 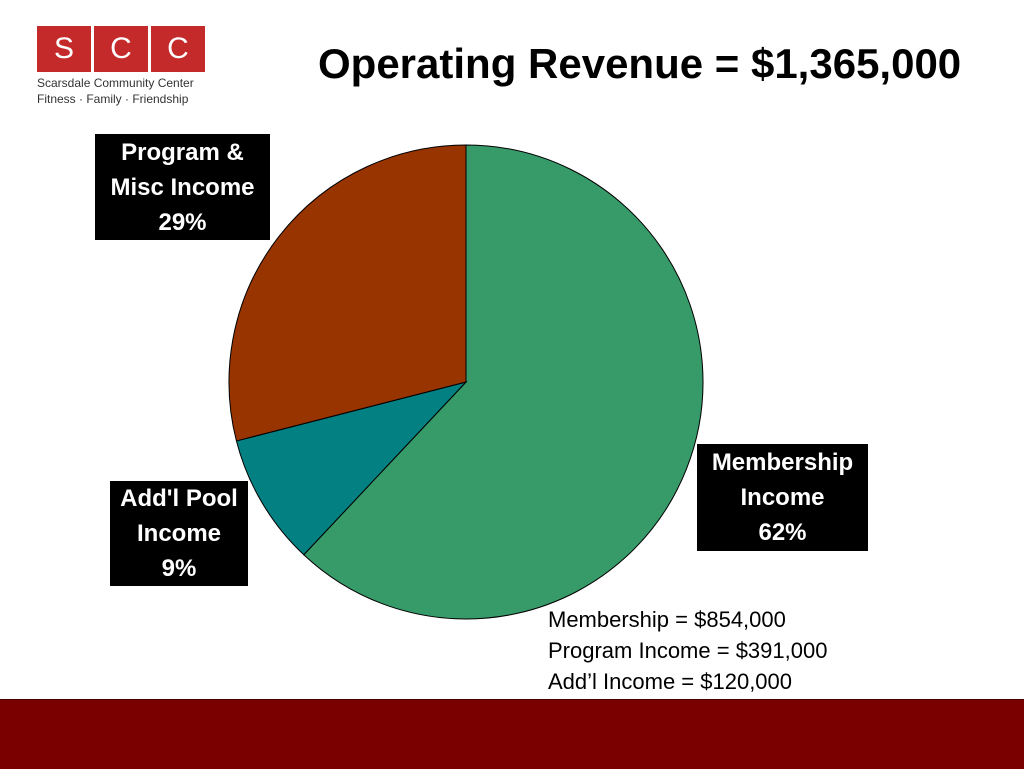 I want to click on slice-label-percent: 9%, so click(x=179, y=568).